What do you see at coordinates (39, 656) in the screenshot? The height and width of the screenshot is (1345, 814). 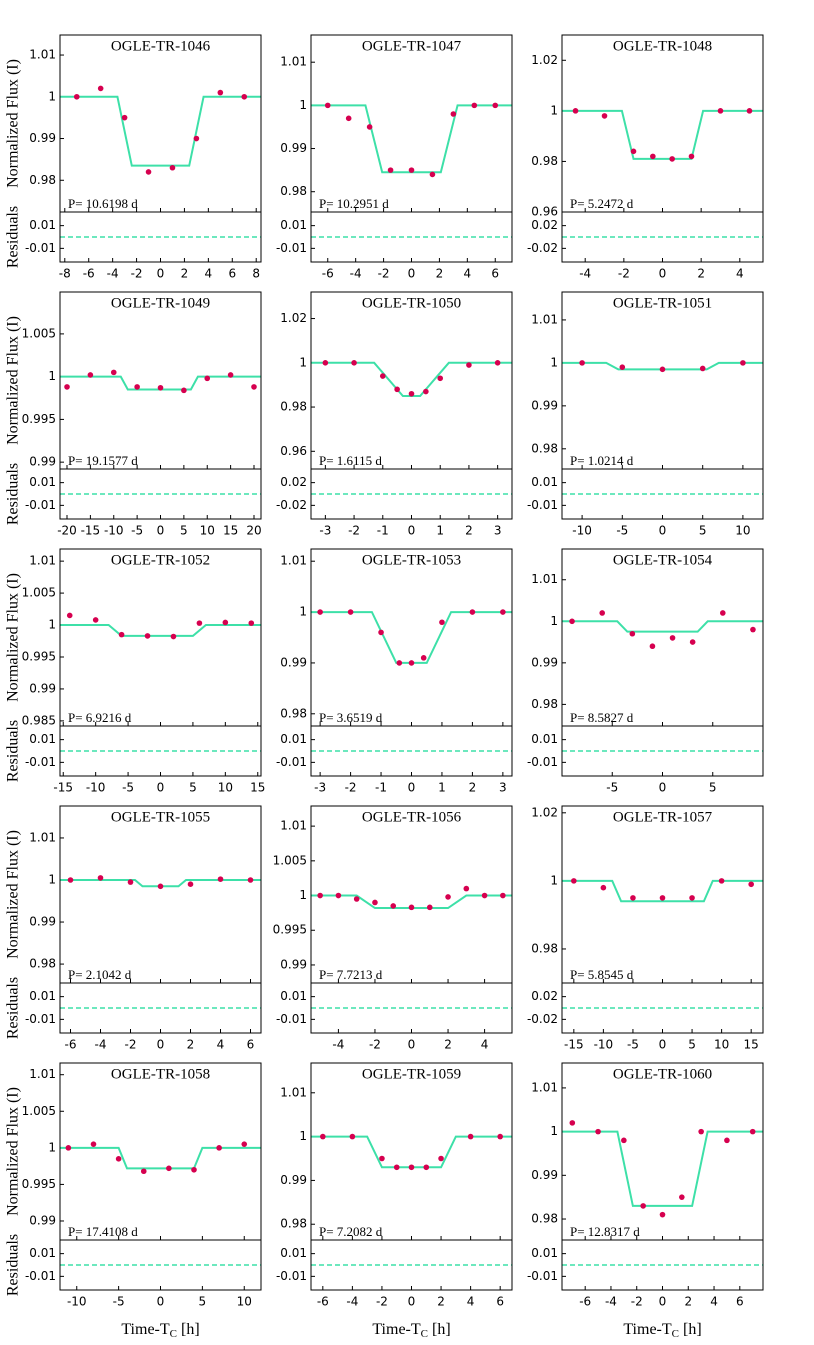 I see `y-tick-label: 0.995` at bounding box center [39, 656].